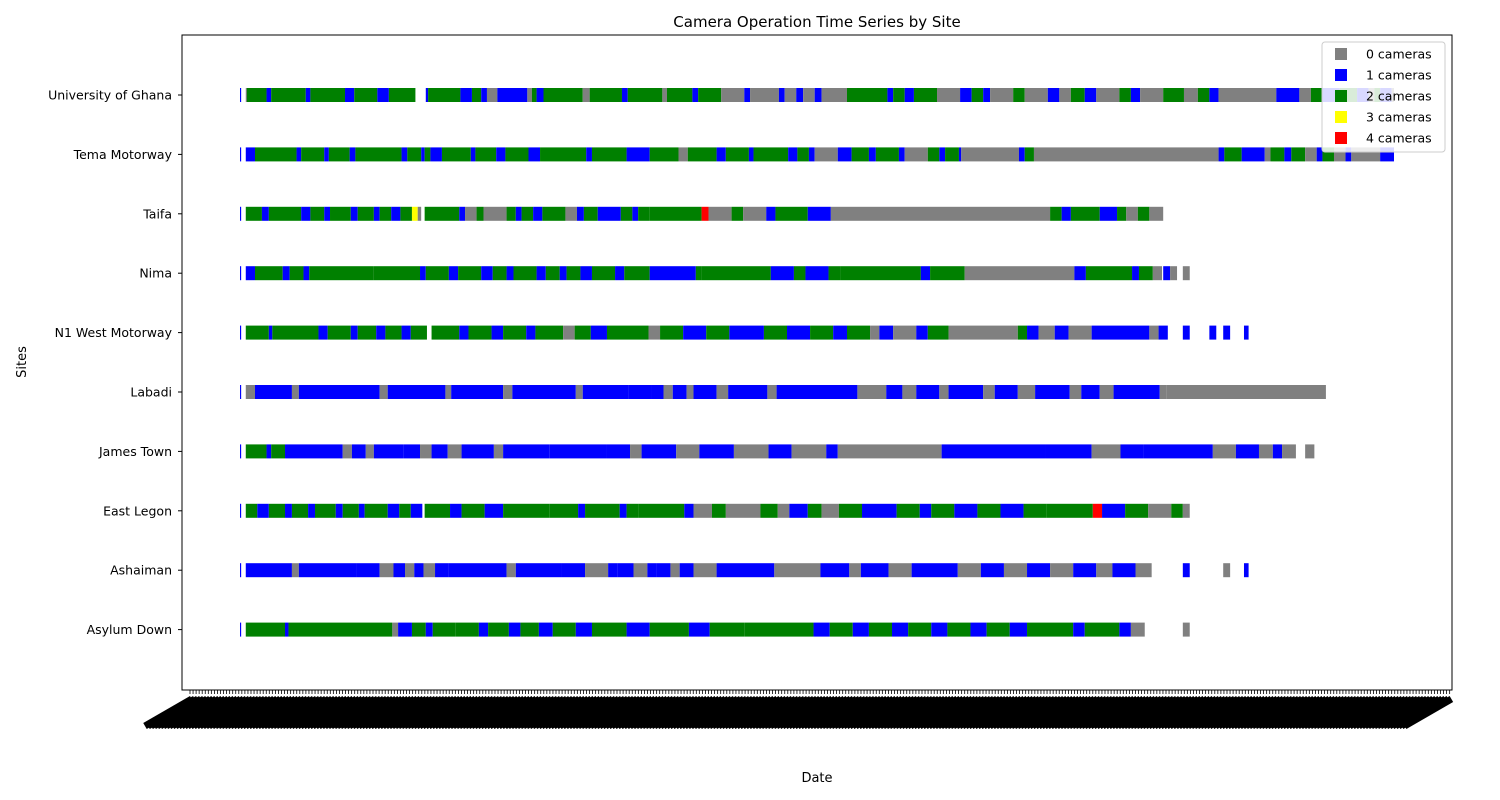 This screenshot has height=800, width=1500. I want to click on y-tick-label: East Legon, so click(137, 510).